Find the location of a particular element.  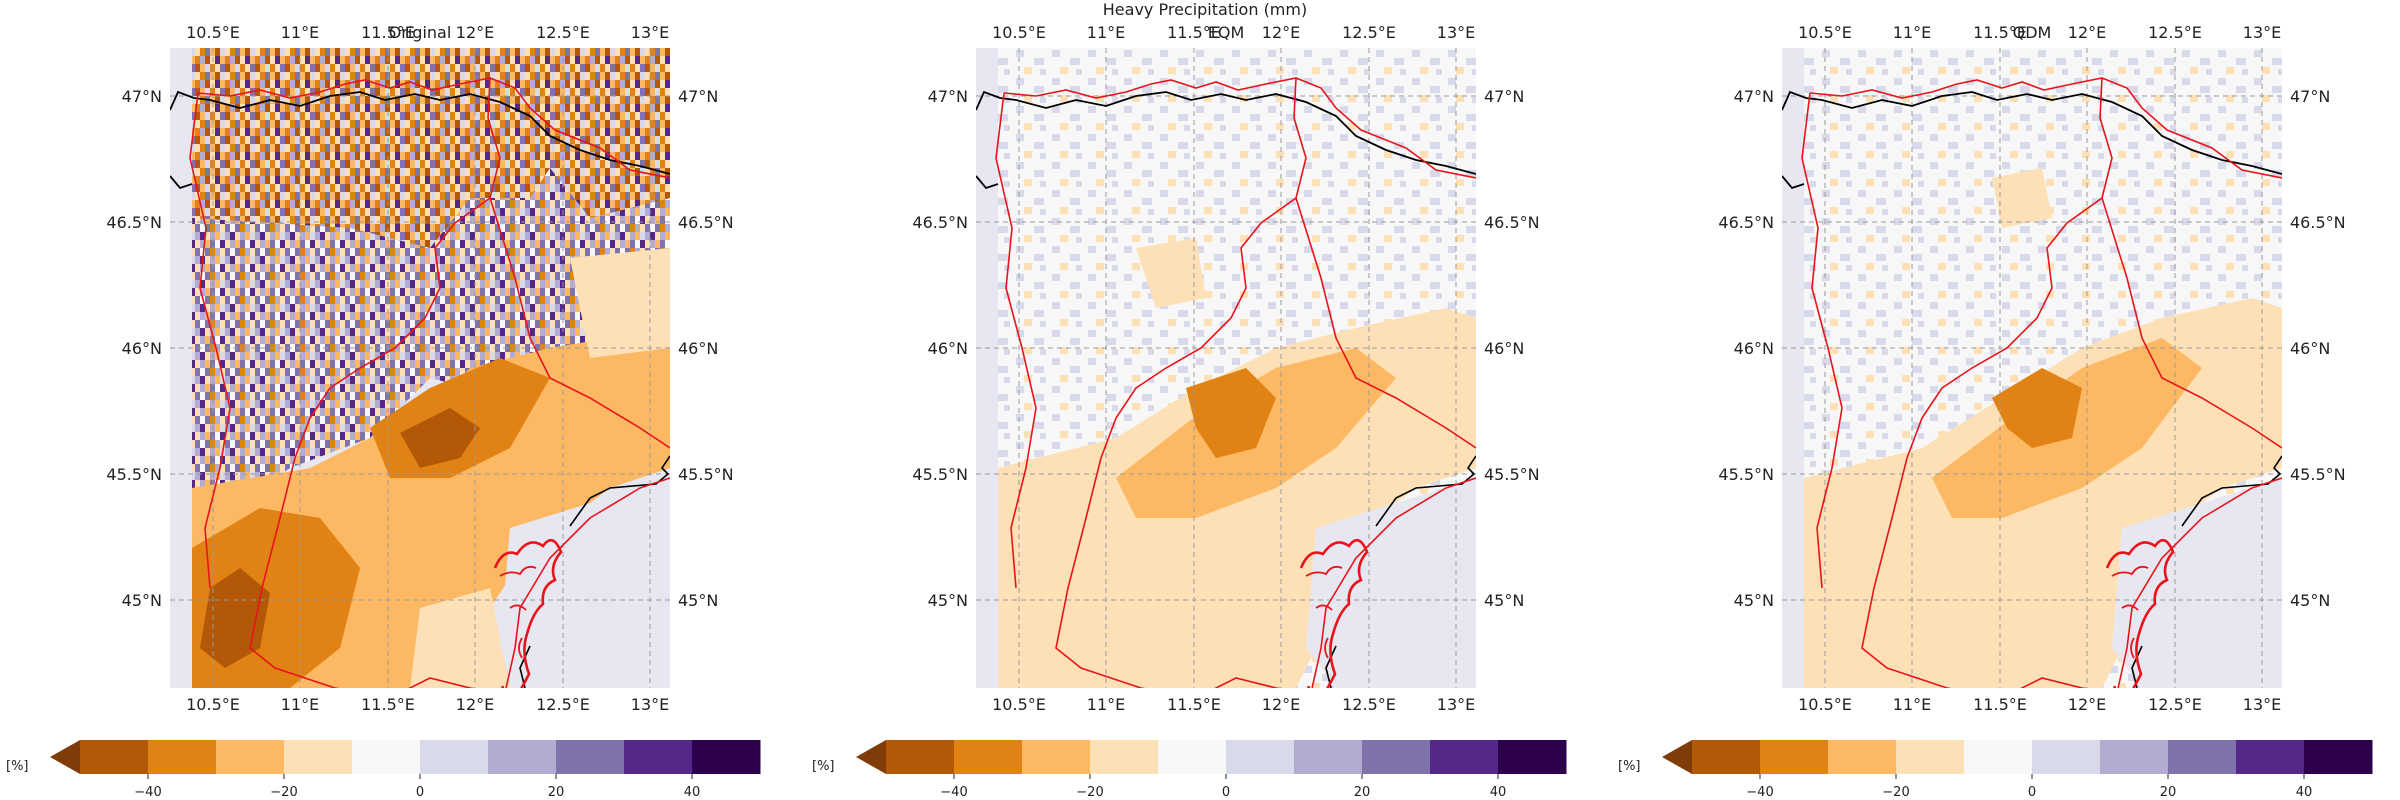

colorbar-eqm: −40 −20 0 20 40 [%] is located at coordinates (1189, 770).